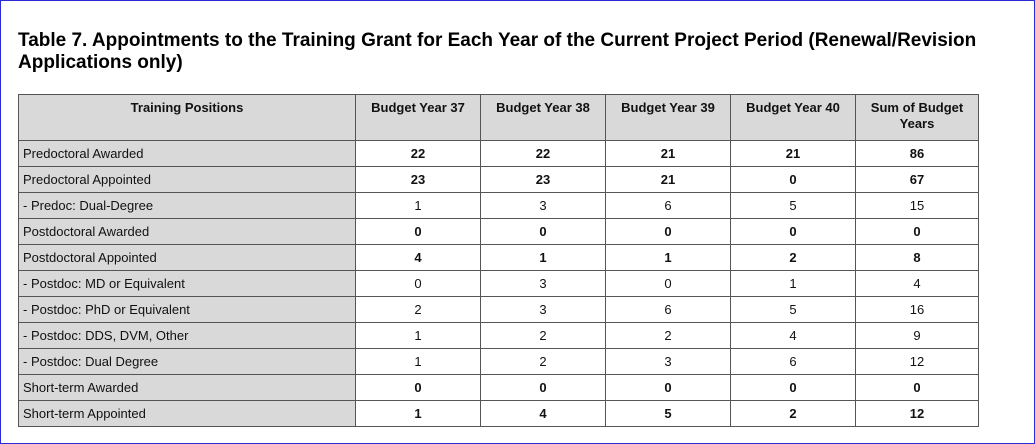 This screenshot has width=1035, height=444. I want to click on table-cell: 9, so click(917, 335).